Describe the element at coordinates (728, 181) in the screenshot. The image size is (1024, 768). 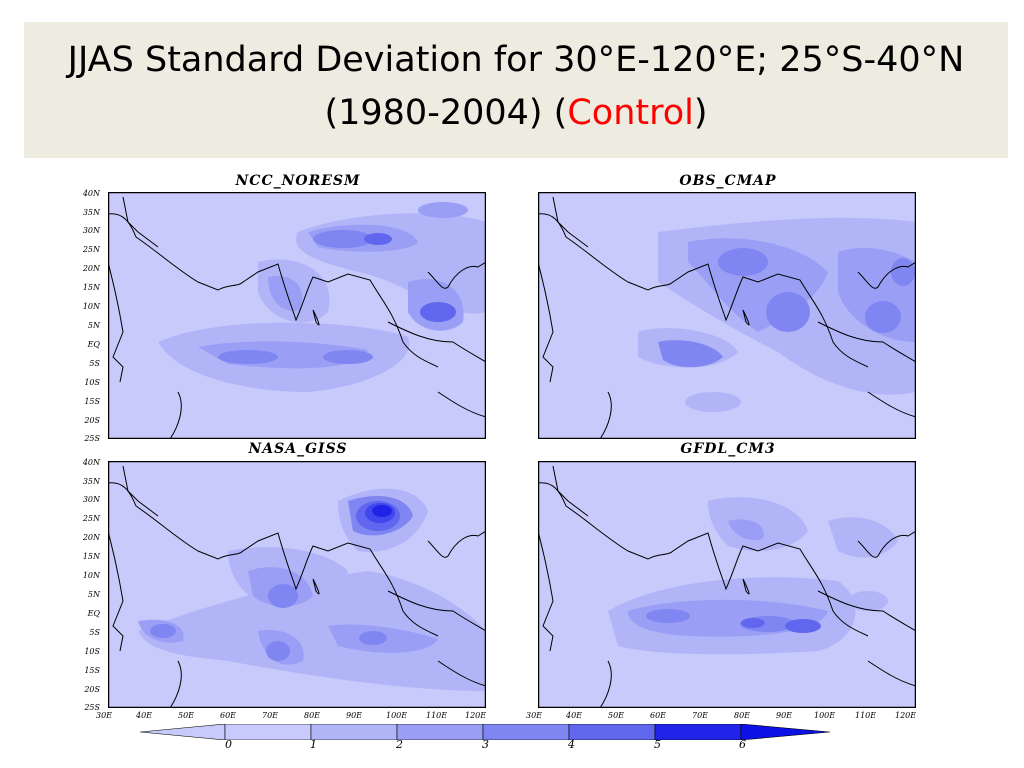
I see `panel-title-obs-cmap: OBS_CMAP` at that location.